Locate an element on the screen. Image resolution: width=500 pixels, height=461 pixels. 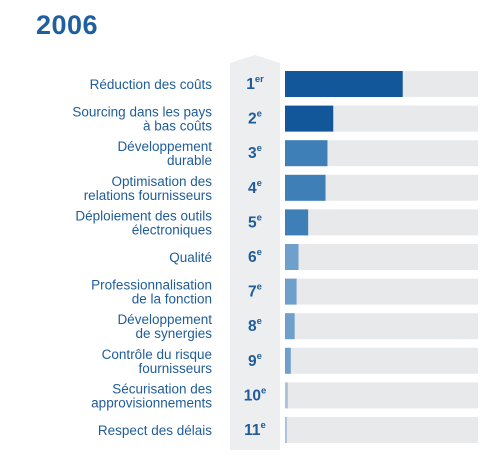
rank-number: 11 is located at coordinates (252, 430).